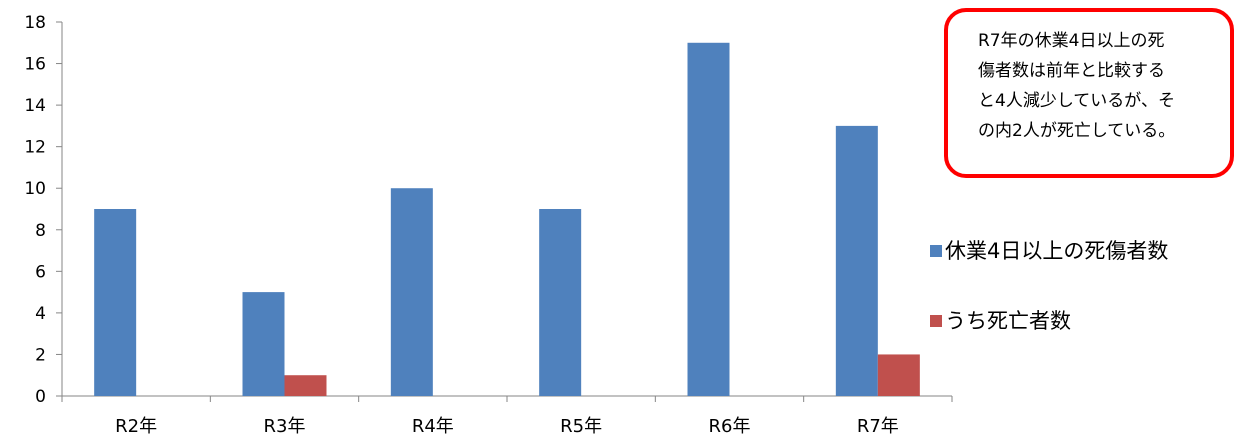 The image size is (1240, 441). I want to click on x-tick-label: R3年, so click(285, 426).